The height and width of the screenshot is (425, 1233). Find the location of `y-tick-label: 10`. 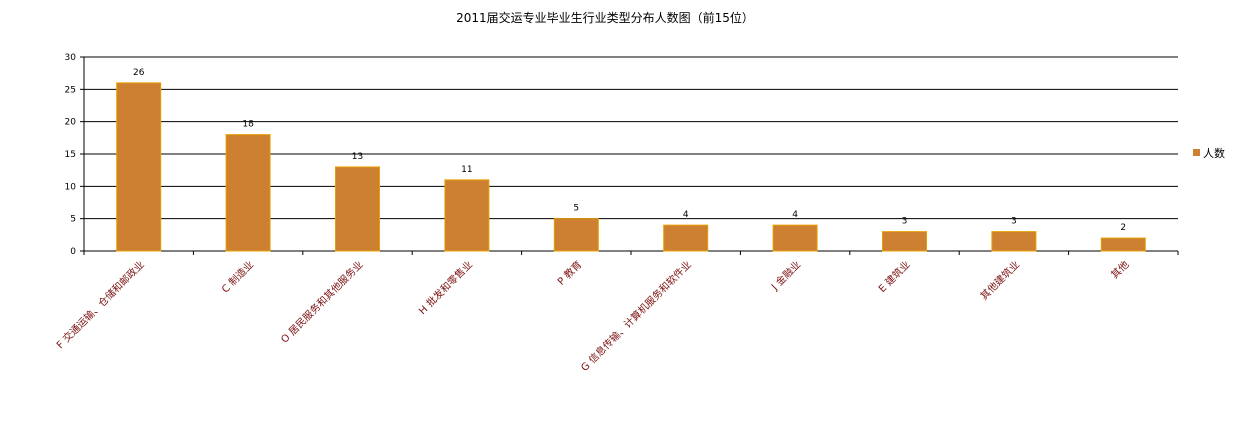

y-tick-label: 10 is located at coordinates (71, 187).